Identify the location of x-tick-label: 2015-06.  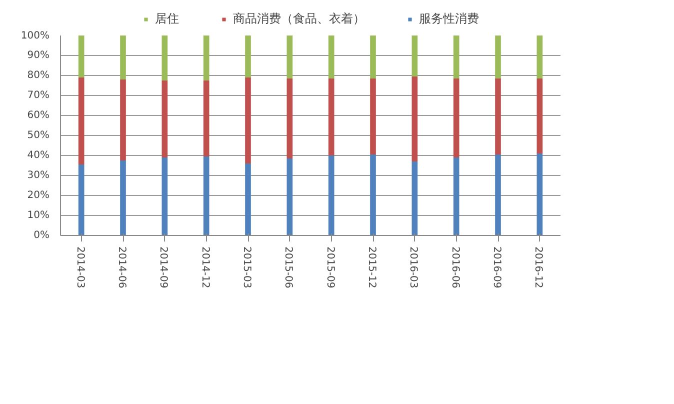
(288, 267).